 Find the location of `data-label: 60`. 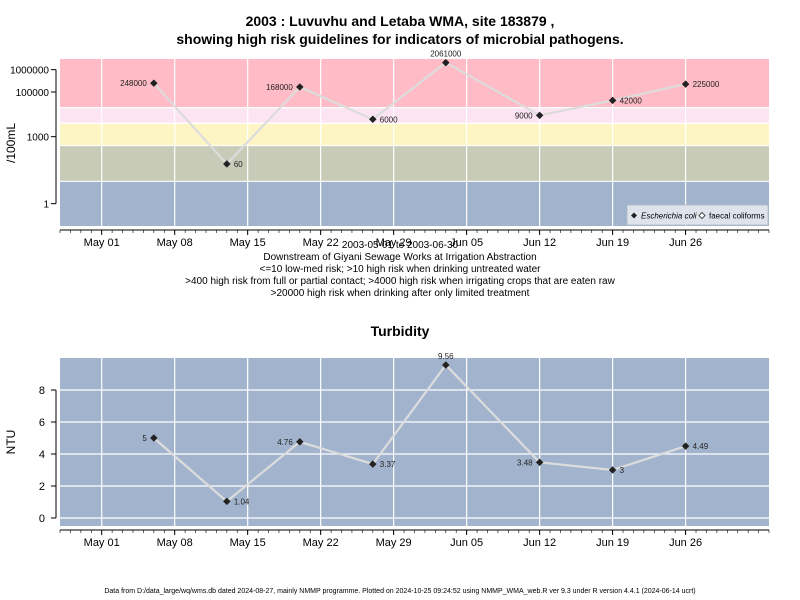

data-label: 60 is located at coordinates (238, 164).